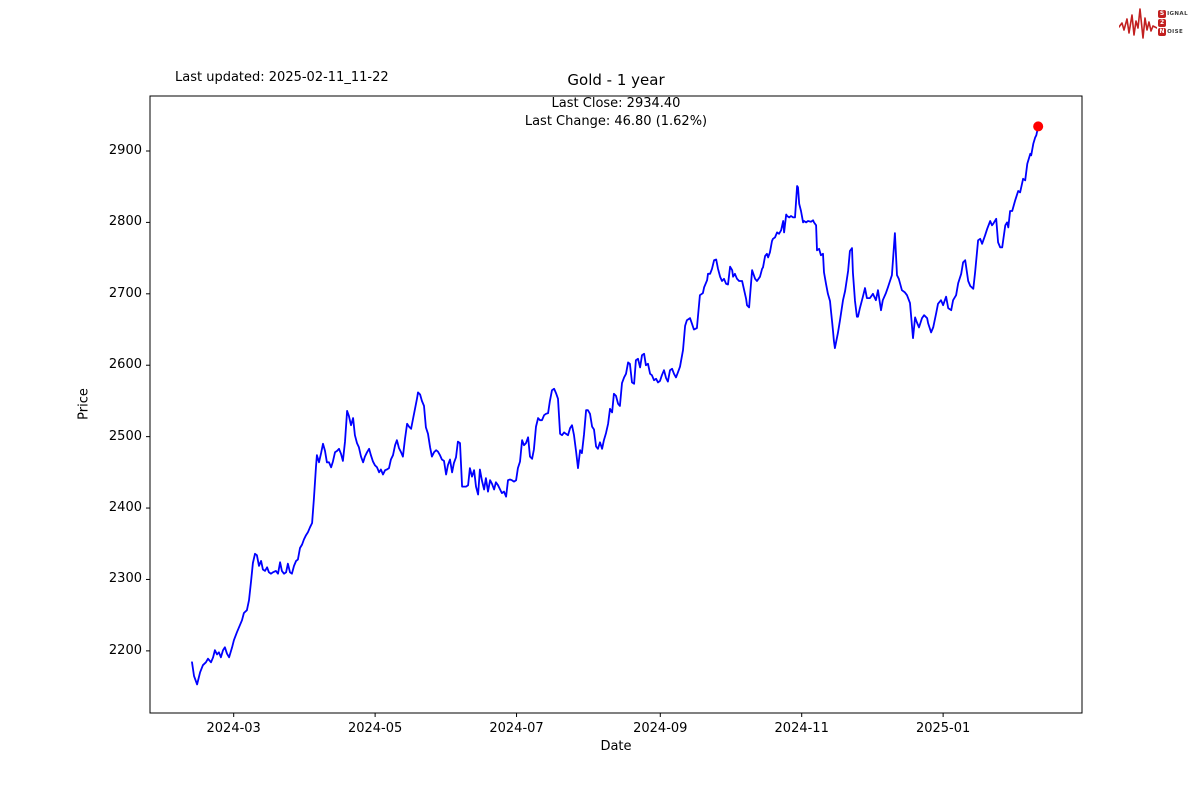 The width and height of the screenshot is (1200, 800). What do you see at coordinates (84, 404) in the screenshot?
I see `y-axis-label: Price` at bounding box center [84, 404].